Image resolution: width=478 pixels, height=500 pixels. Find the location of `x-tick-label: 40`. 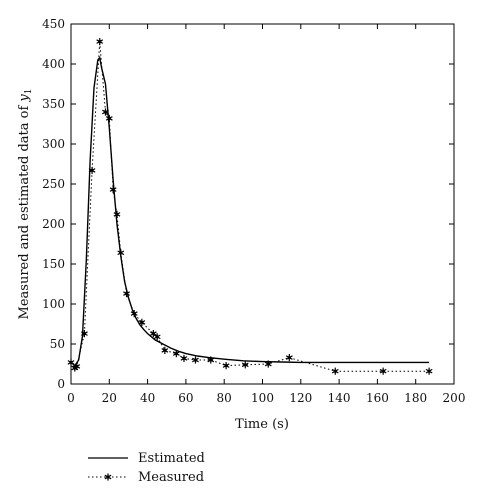

x-tick-label: 40 is located at coordinates (147, 398).